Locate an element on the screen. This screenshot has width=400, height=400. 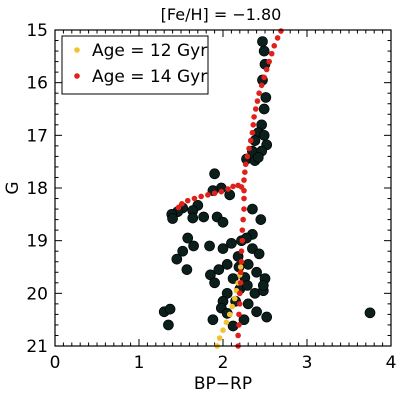
x-tick-label: 3 is located at coordinates (307, 363).